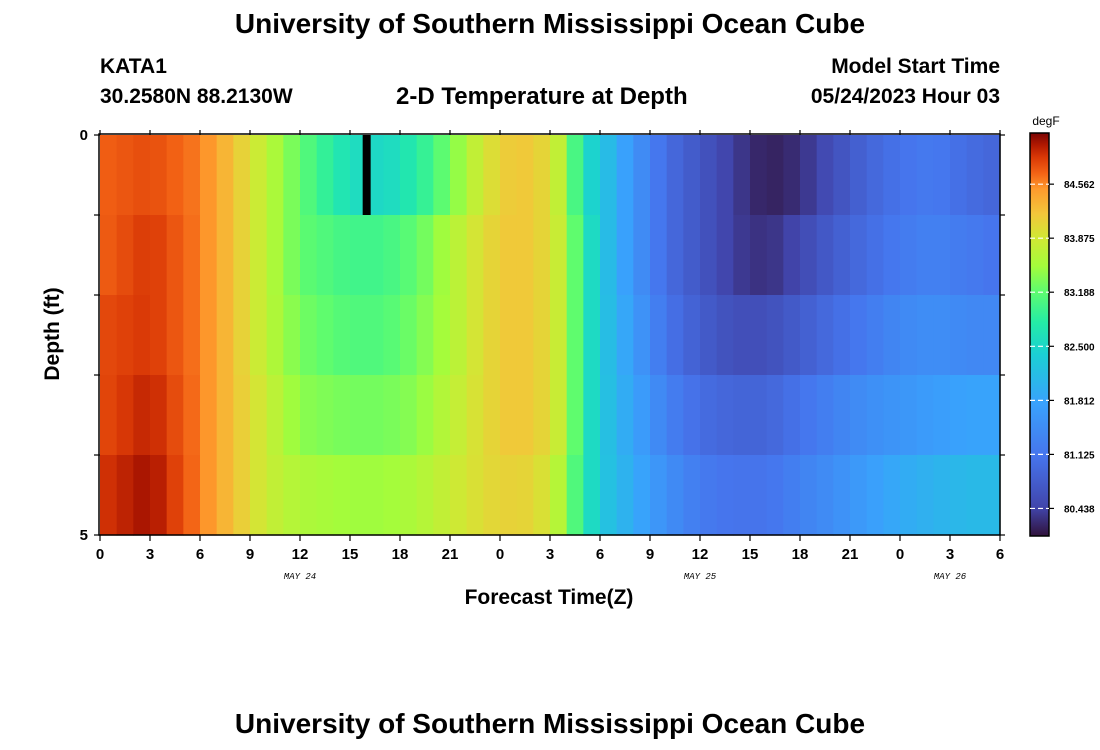  What do you see at coordinates (1079, 509) in the screenshot?
I see `colorbar-tick-label: 80.438` at bounding box center [1079, 509].